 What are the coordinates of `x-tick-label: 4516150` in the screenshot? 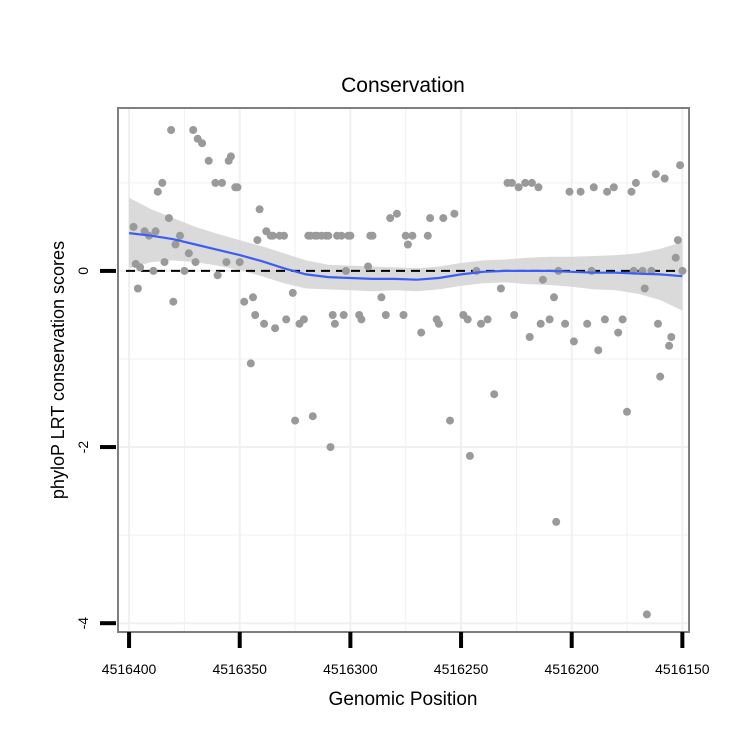 It's located at (682, 669).